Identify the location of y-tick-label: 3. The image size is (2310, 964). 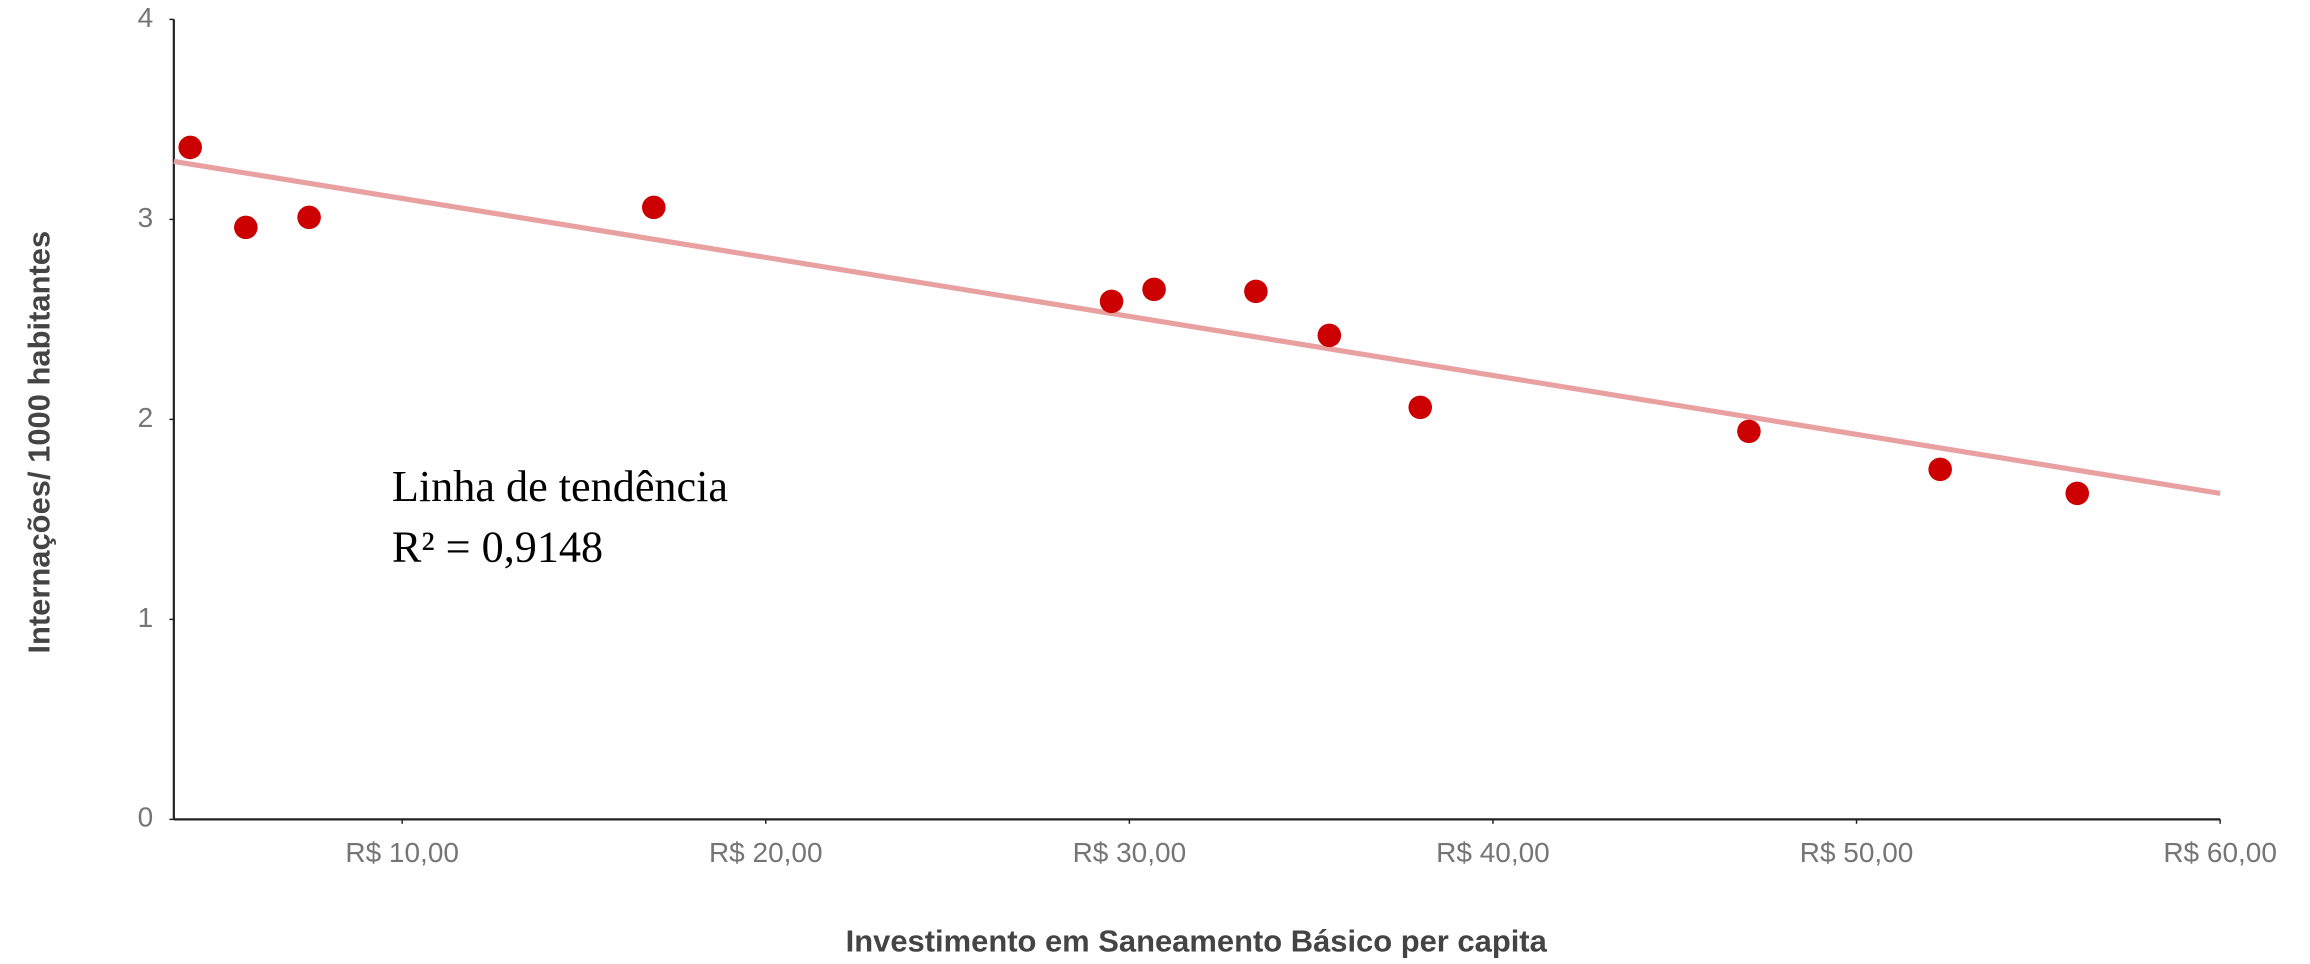
(146, 217).